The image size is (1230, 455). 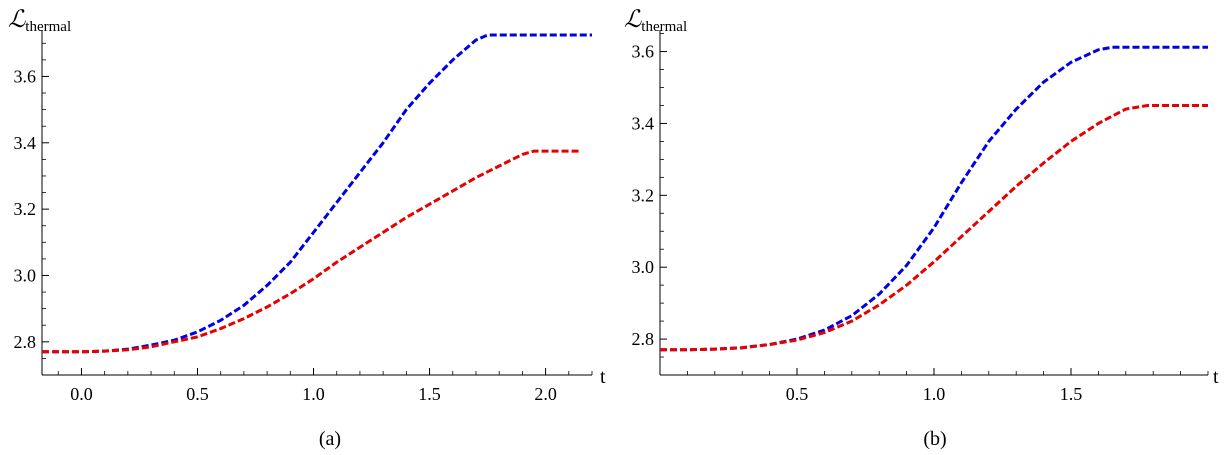 I want to click on panel-caption: (b), so click(x=934, y=439).